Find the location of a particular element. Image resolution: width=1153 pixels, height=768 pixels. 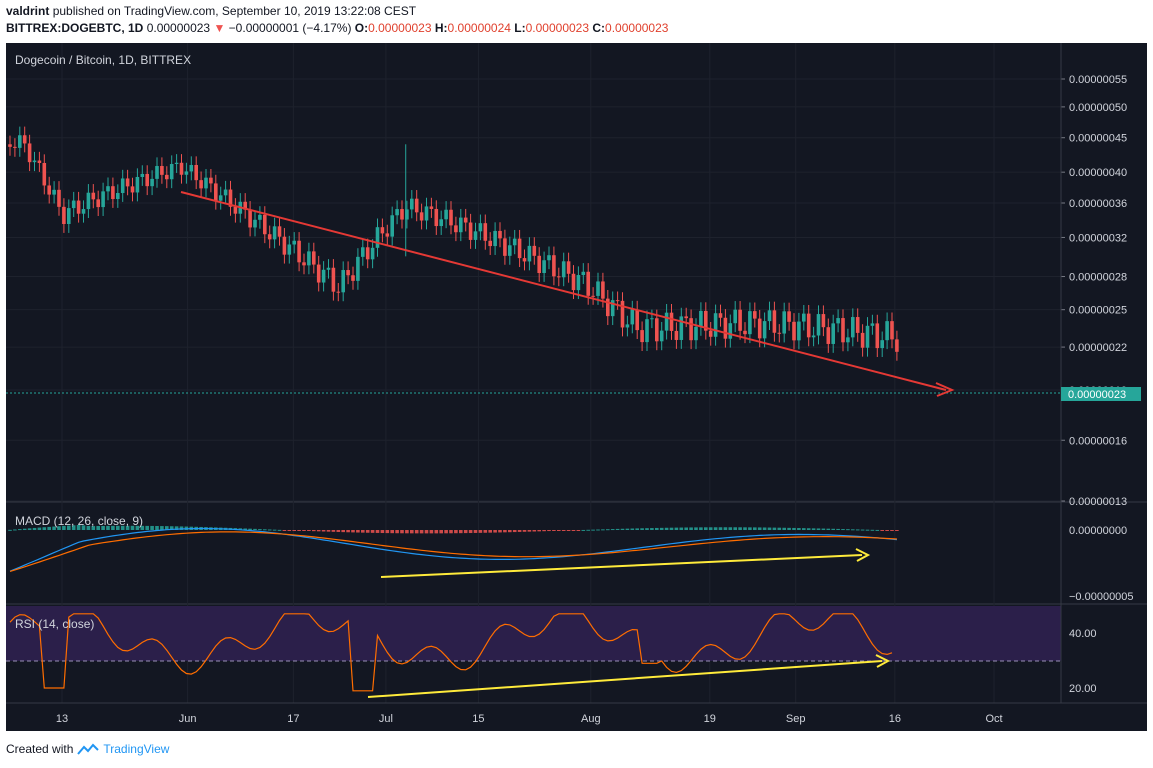

rsi-divergence-line is located at coordinates (625, 679).